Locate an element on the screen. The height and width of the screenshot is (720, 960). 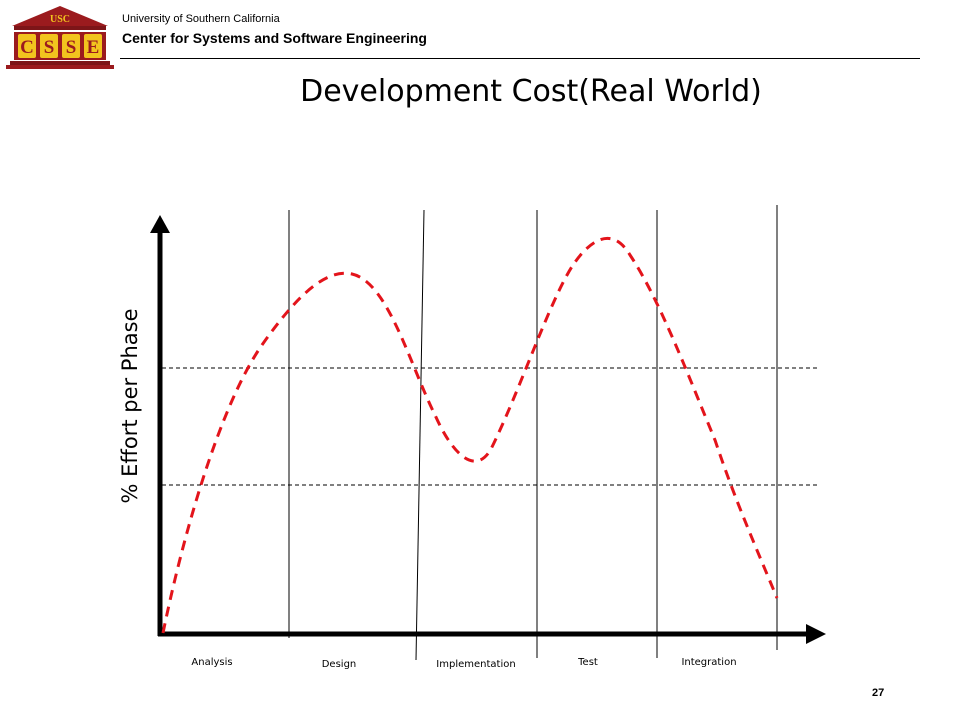
phase-label-test: Test is located at coordinates (587, 662).